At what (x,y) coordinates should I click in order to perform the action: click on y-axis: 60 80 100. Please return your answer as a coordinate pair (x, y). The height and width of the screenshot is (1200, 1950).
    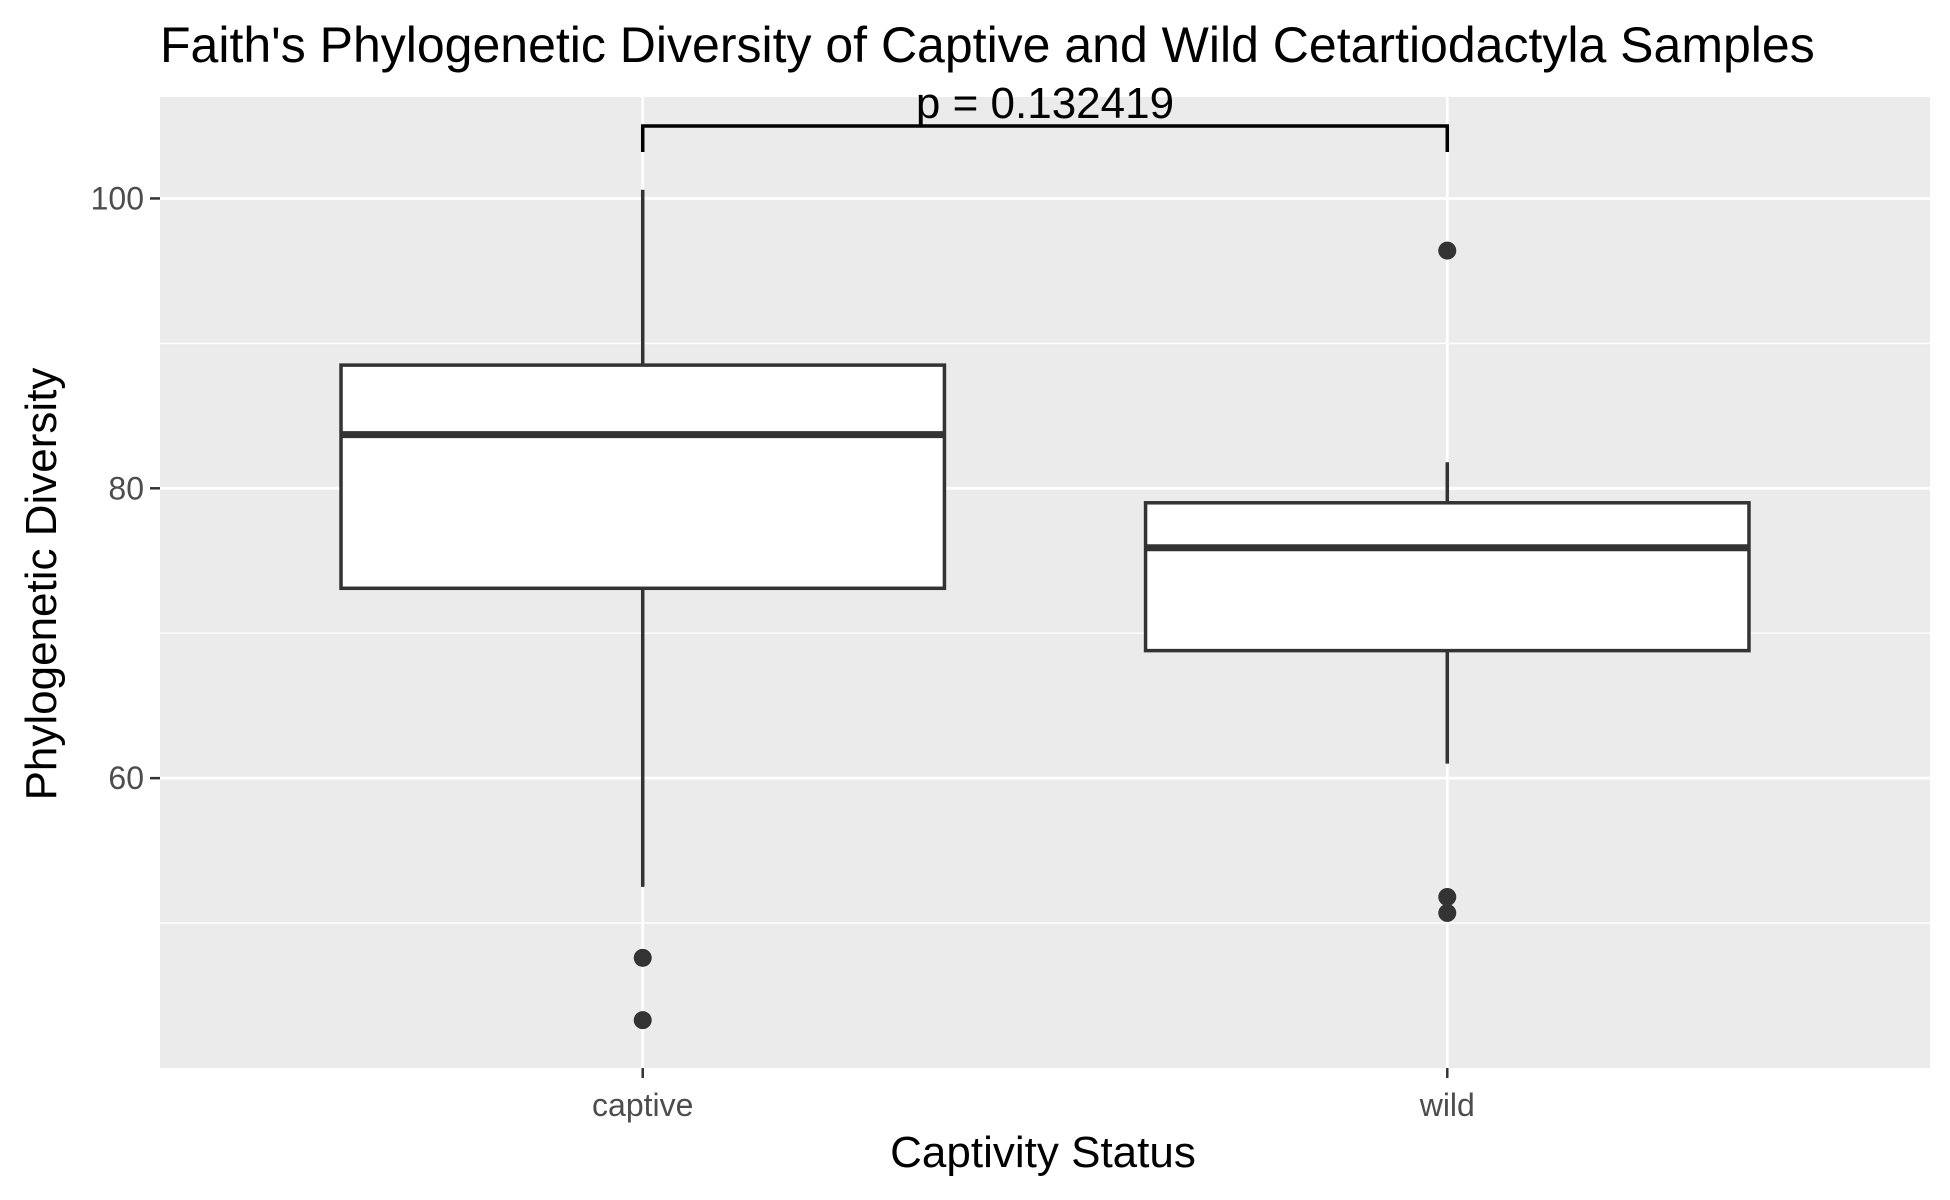
    Looking at the image, I should click on (125, 488).